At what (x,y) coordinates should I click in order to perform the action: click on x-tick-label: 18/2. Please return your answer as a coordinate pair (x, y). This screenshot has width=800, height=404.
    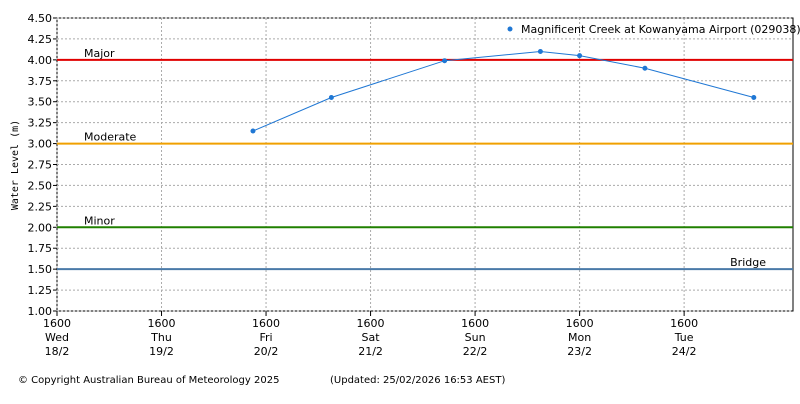
    Looking at the image, I should click on (57, 351).